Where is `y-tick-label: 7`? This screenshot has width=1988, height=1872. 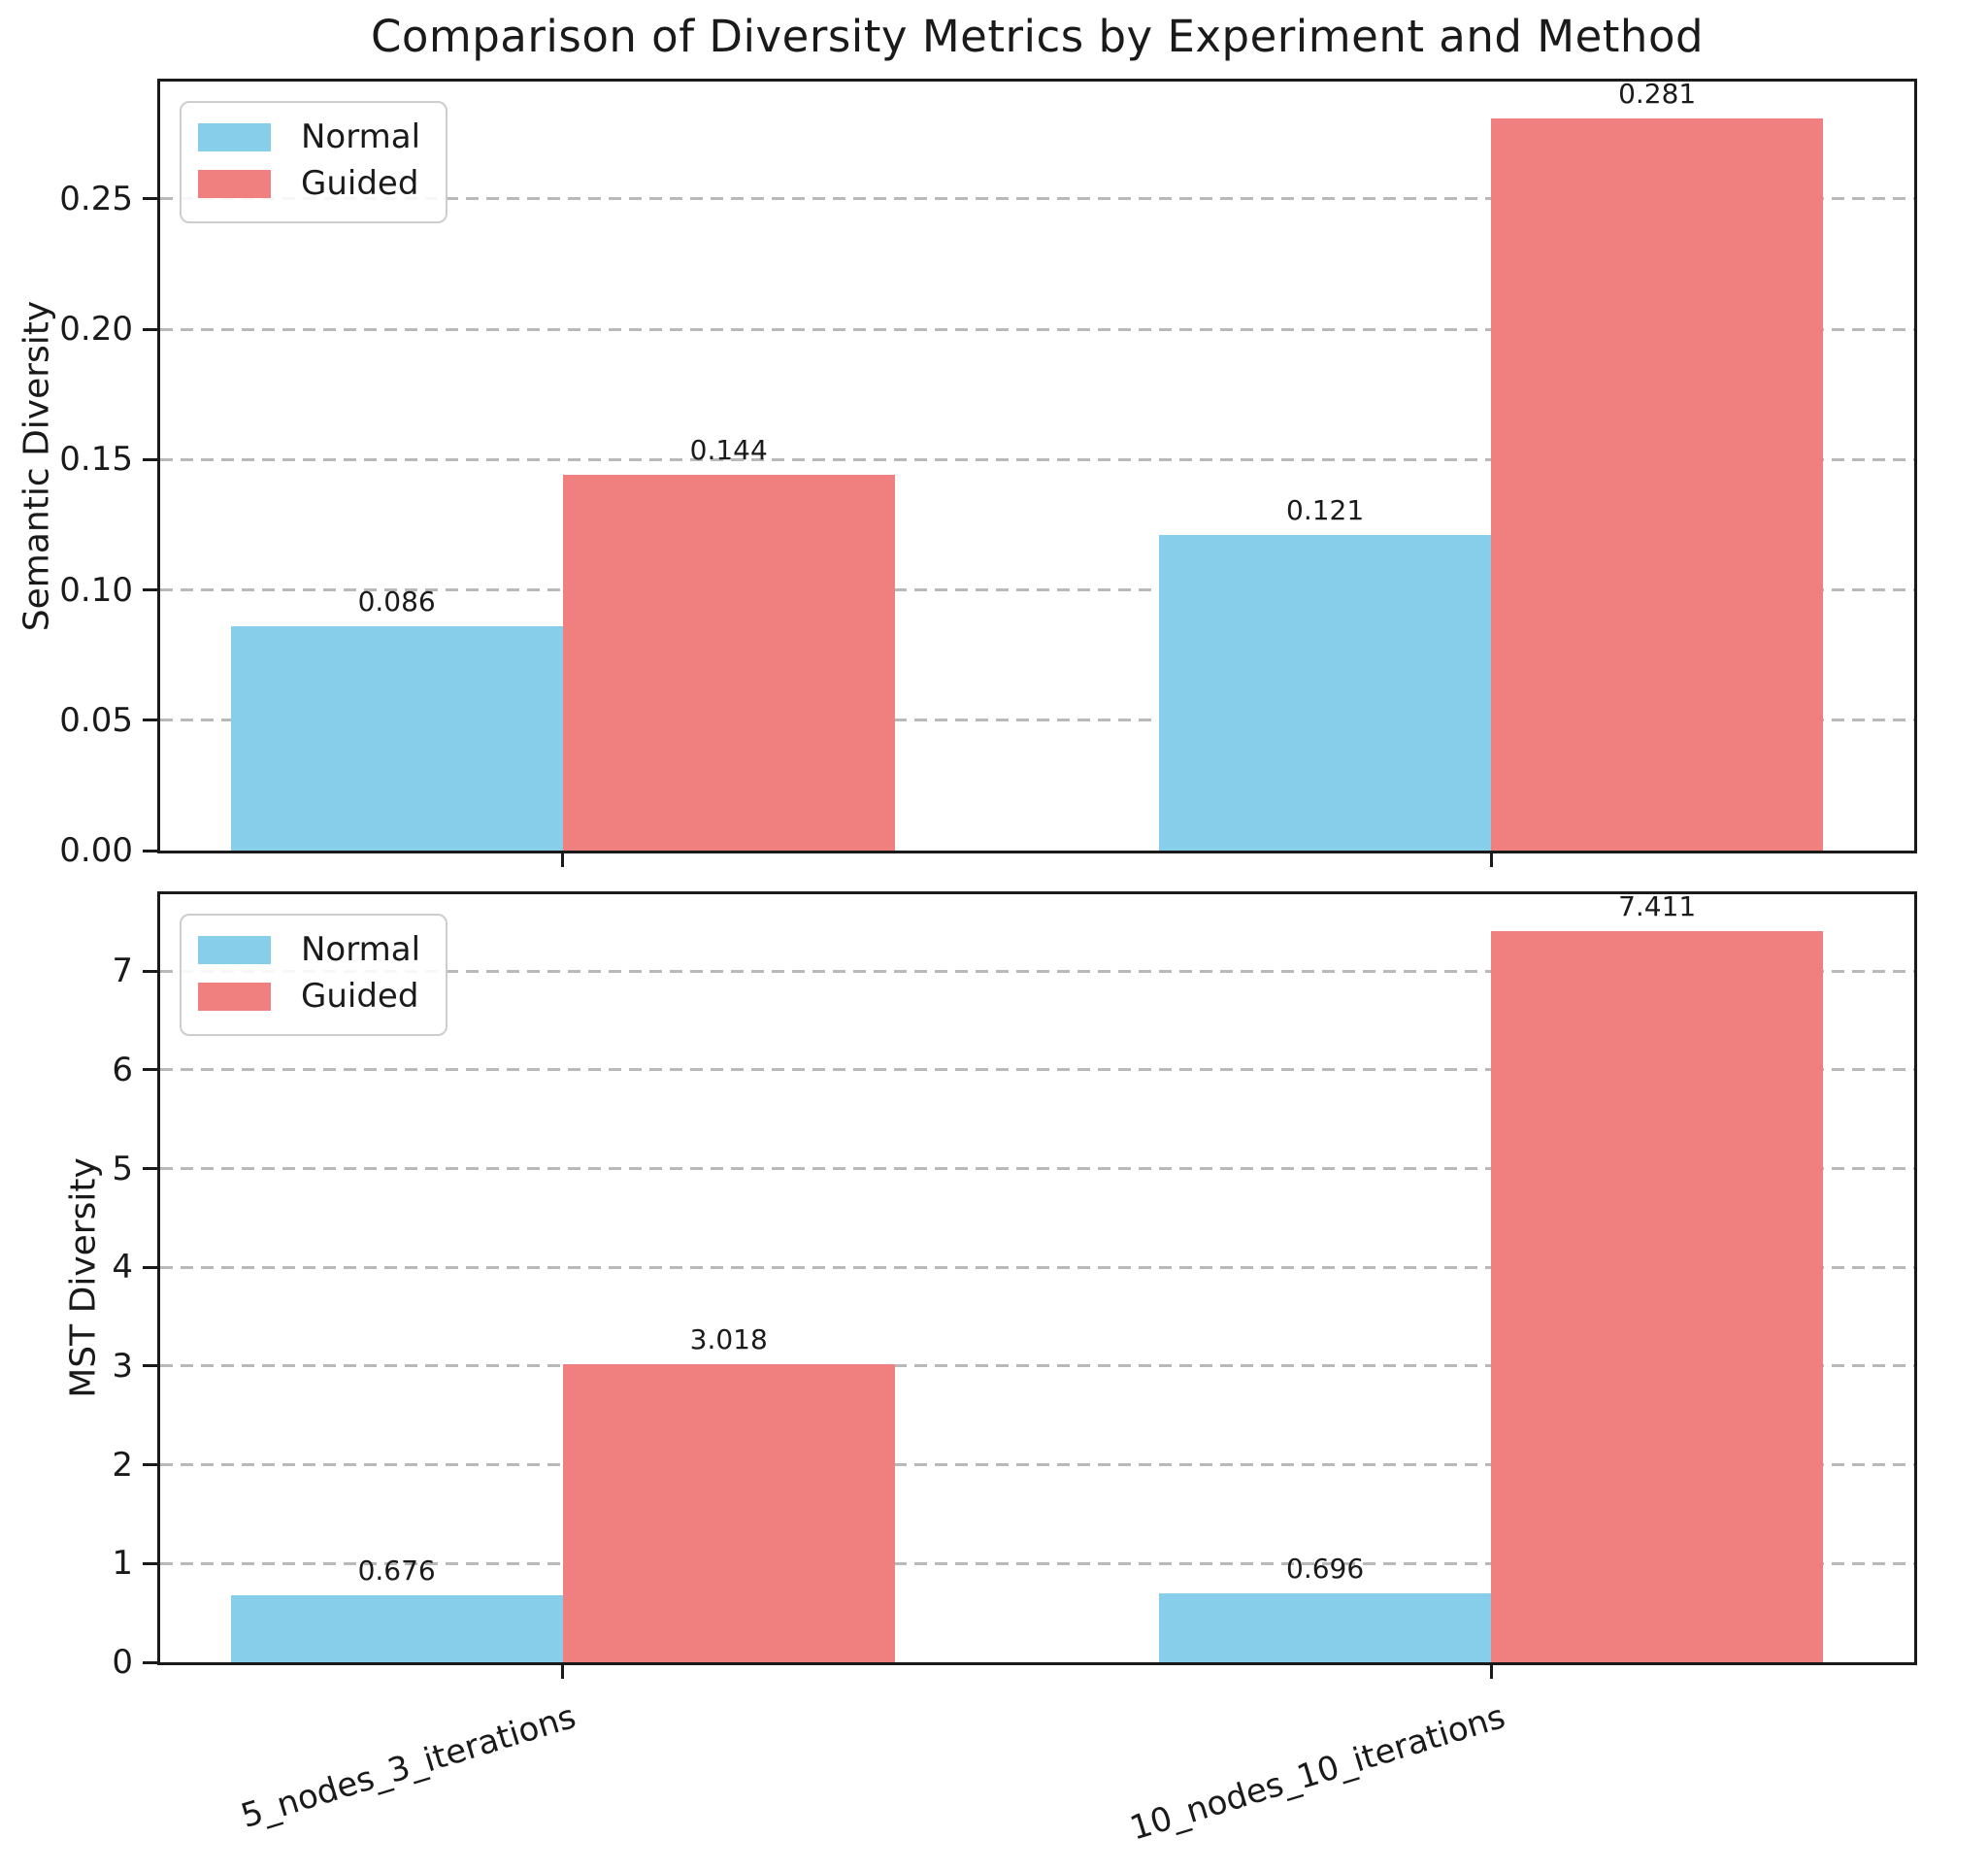
y-tick-label: 7 is located at coordinates (123, 971).